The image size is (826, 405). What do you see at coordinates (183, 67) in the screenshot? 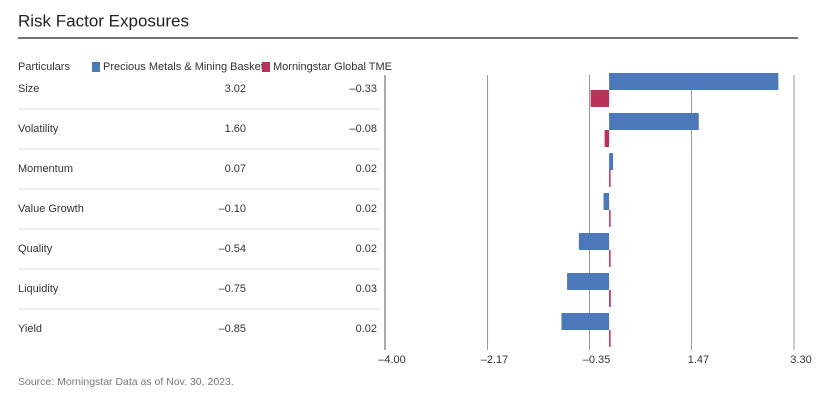
I see `legend-label: Precious Metals & Mining Basket` at bounding box center [183, 67].